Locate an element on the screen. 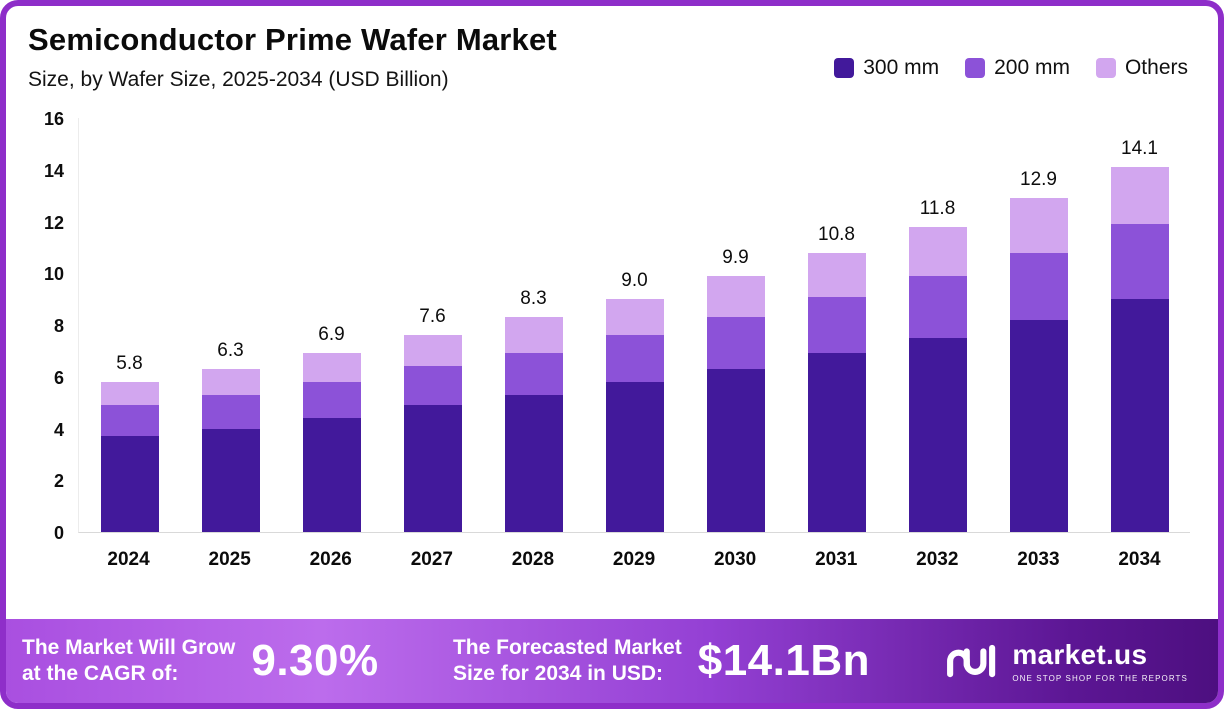  bar-total-label: 12.9 is located at coordinates (1038, 180).